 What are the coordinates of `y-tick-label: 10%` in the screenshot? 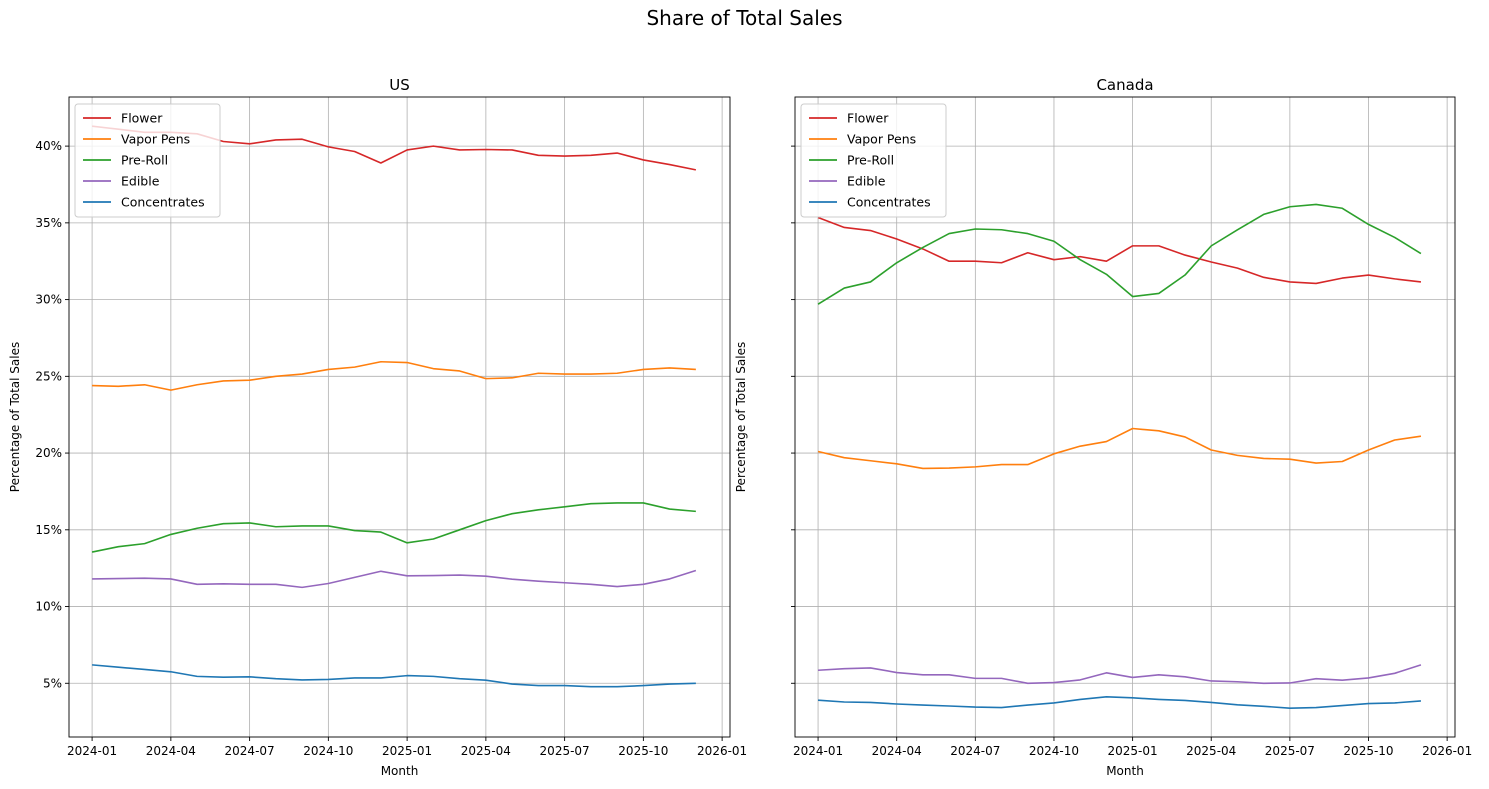 It's located at (48, 607).